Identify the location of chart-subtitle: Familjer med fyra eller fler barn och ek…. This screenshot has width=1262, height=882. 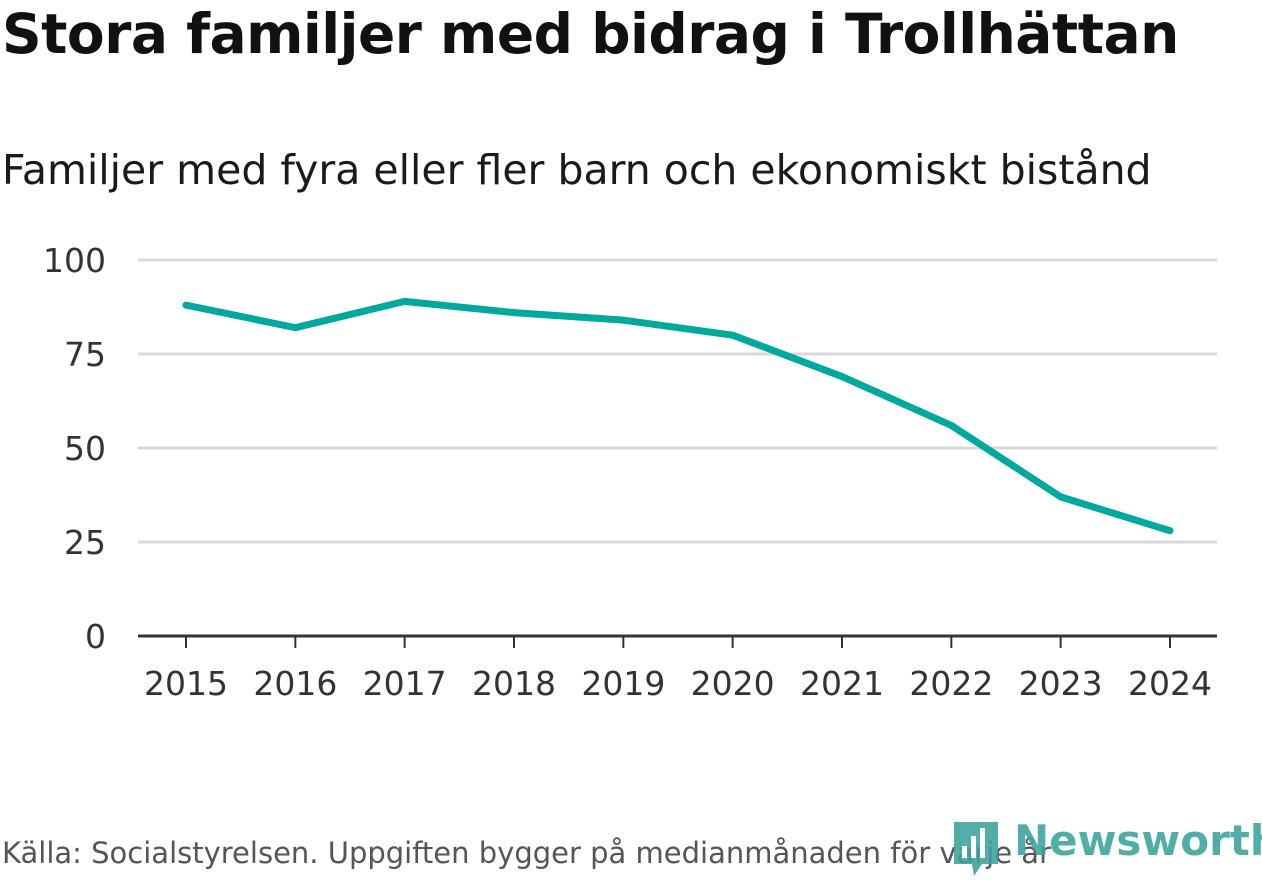
(577, 170).